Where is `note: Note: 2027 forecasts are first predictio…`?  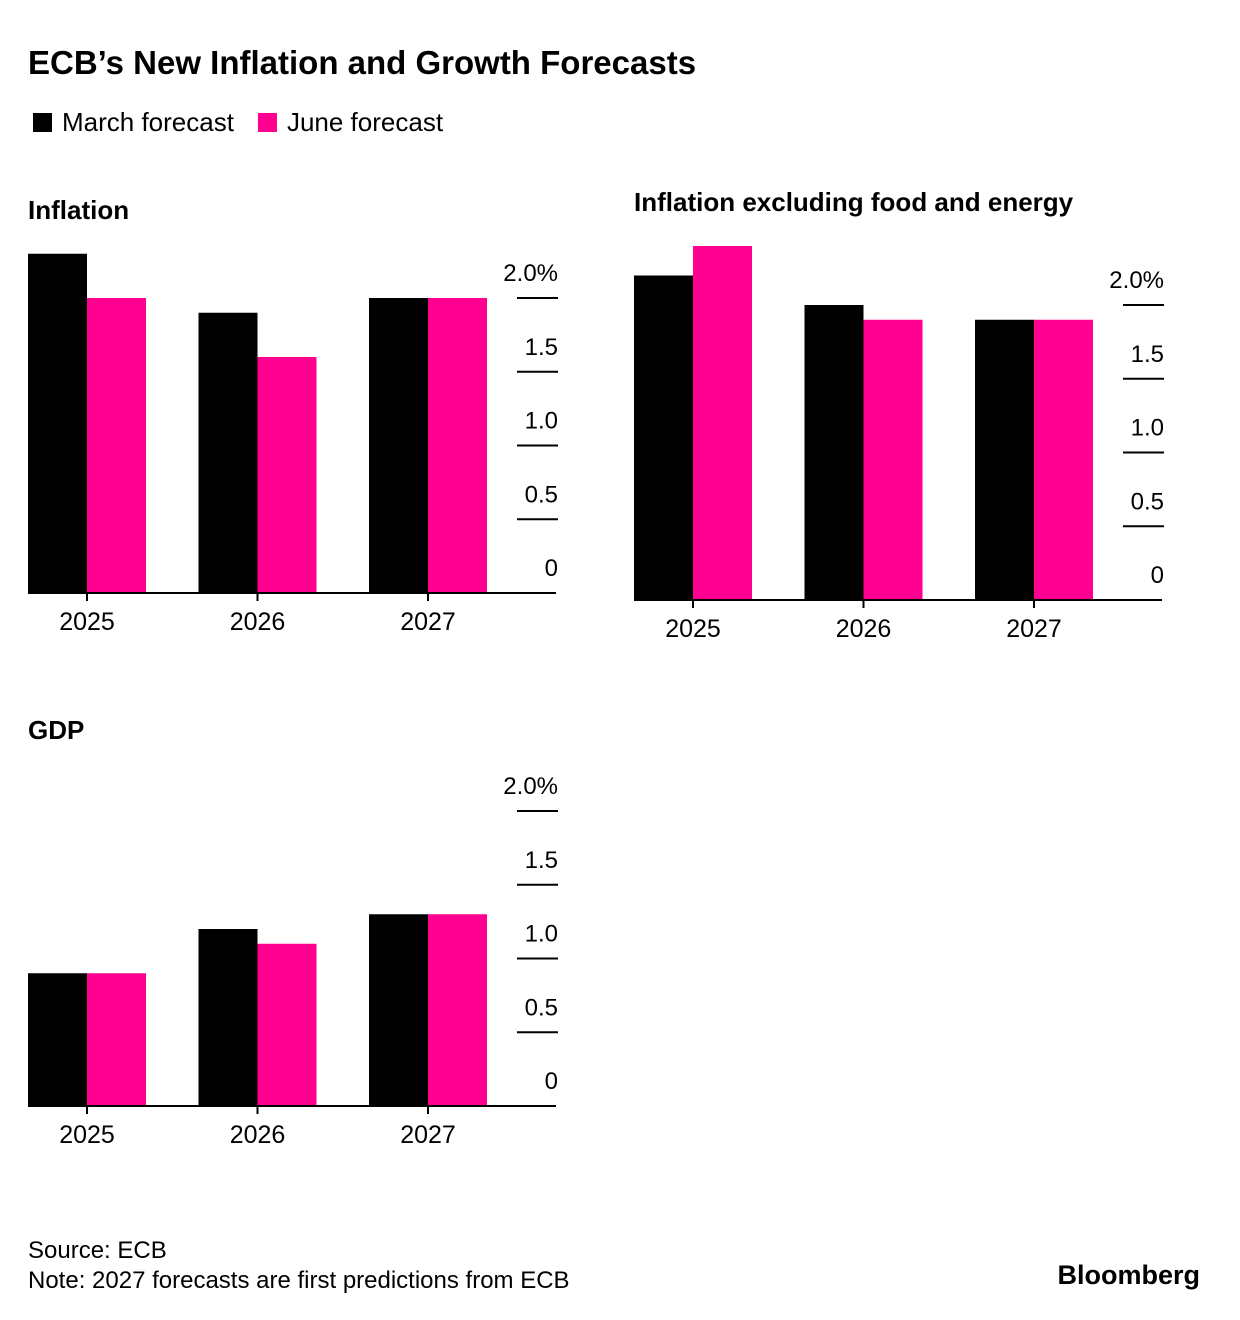 note: Note: 2027 forecasts are first predictio… is located at coordinates (299, 1280).